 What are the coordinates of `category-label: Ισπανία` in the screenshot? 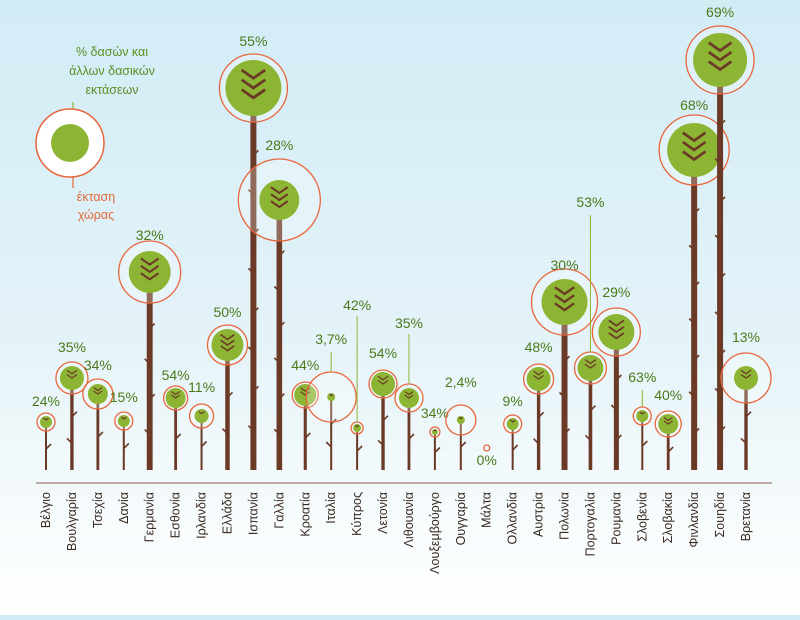 It's located at (253, 513).